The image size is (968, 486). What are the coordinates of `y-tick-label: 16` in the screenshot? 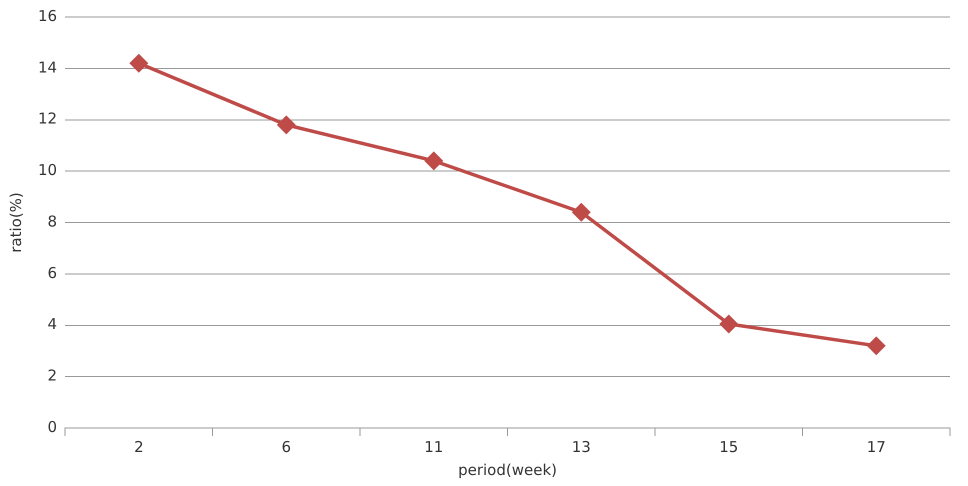 It's located at (48, 15).